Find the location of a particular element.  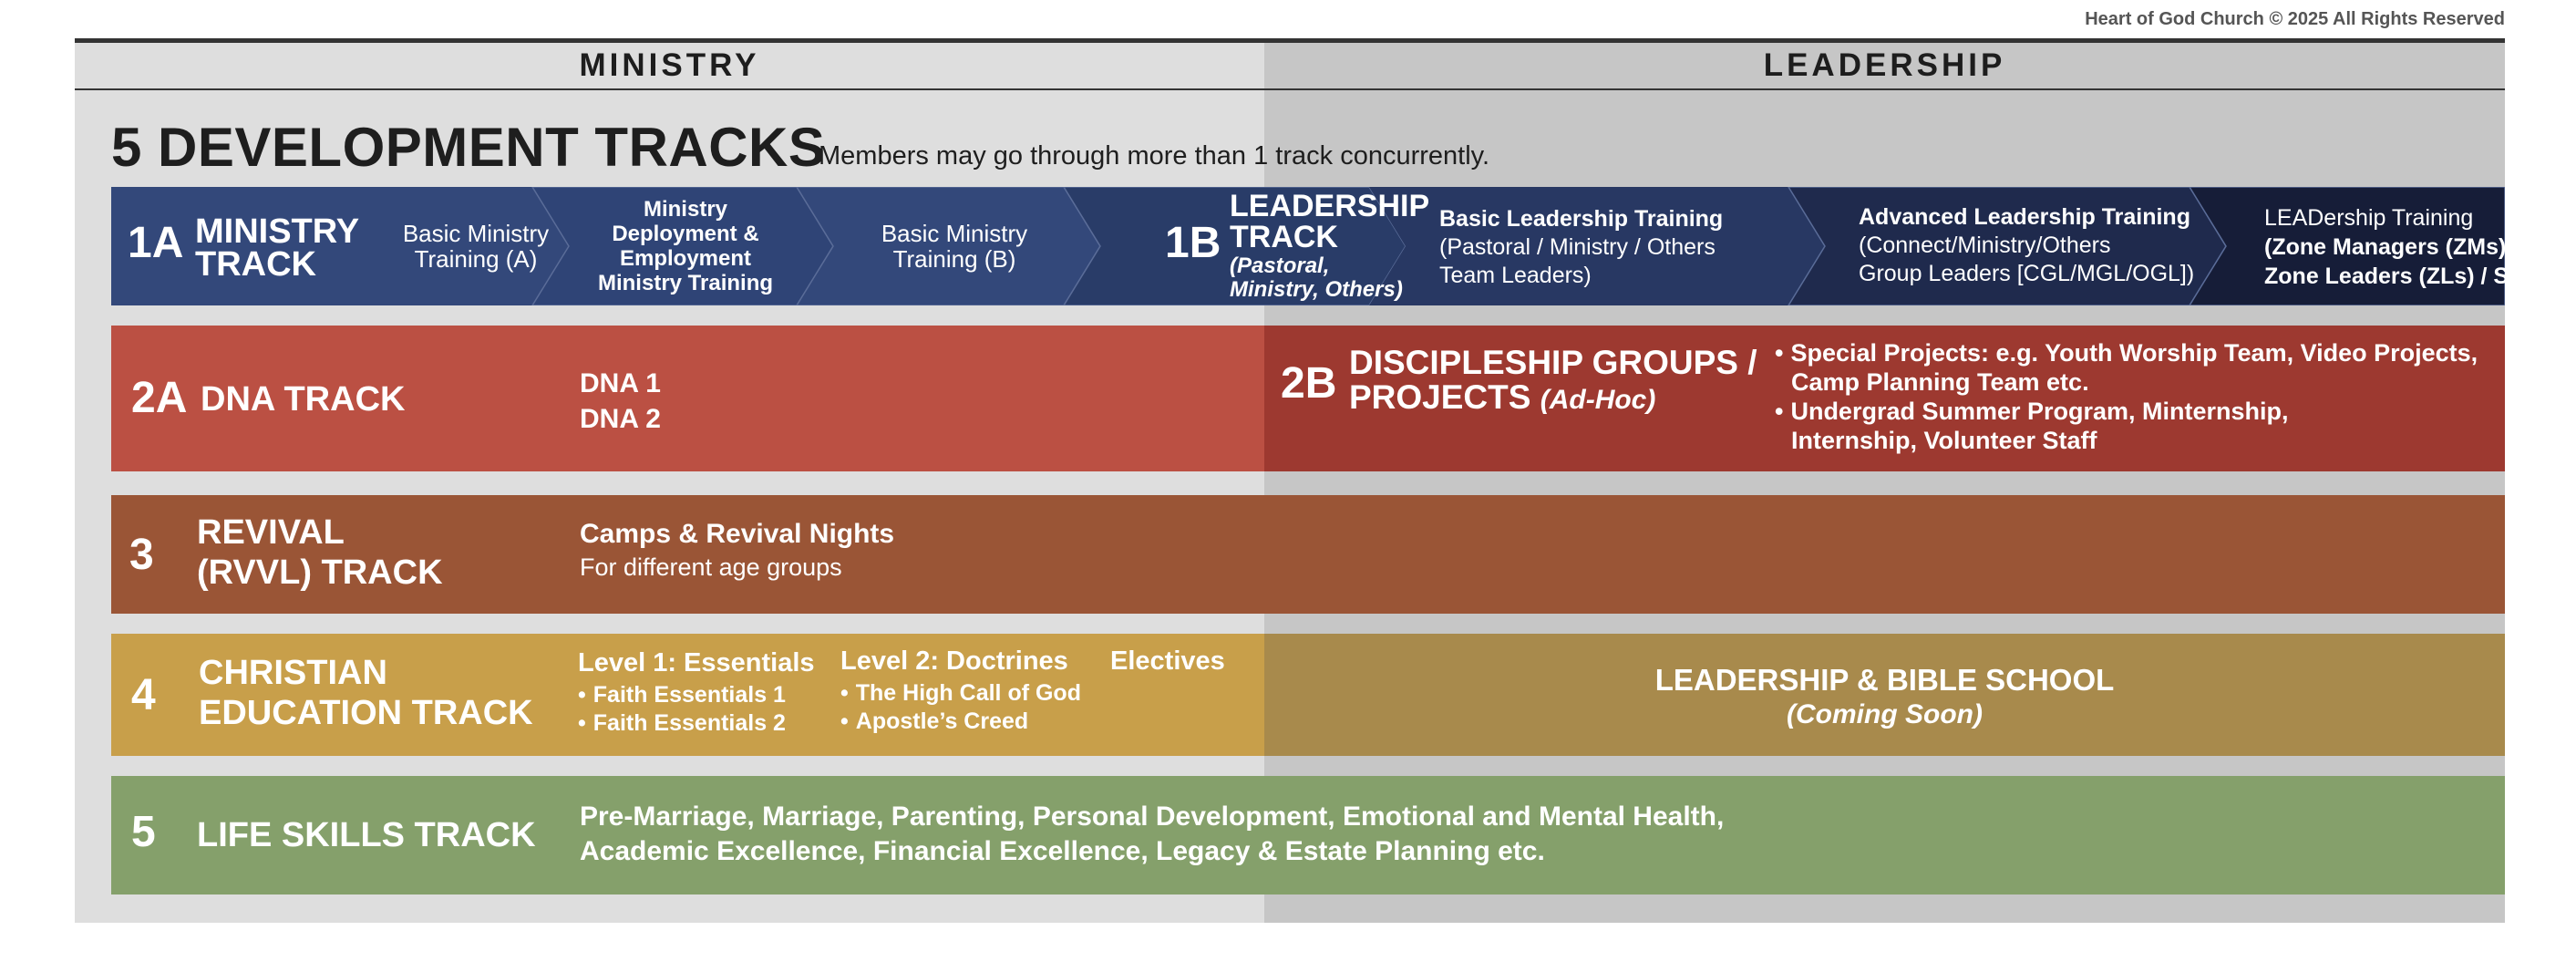

track-2b-title-line1: DISCIPLESHIP GROUPS / is located at coordinates (1553, 362).